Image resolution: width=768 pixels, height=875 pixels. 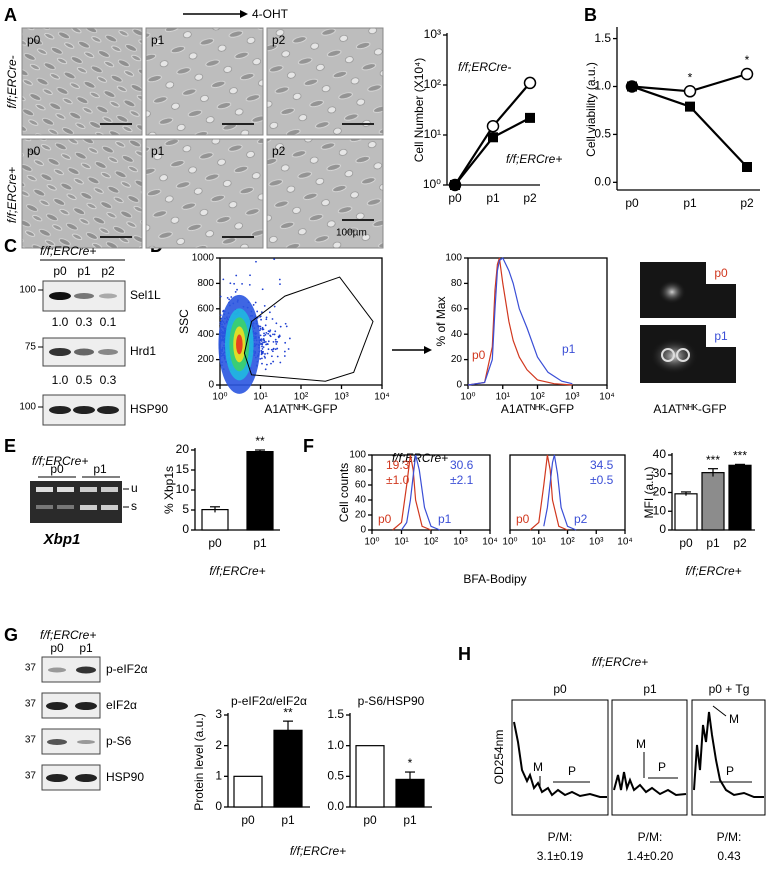 What do you see at coordinates (479, 355) in the screenshot?
I see `series-label: p0` at bounding box center [479, 355].